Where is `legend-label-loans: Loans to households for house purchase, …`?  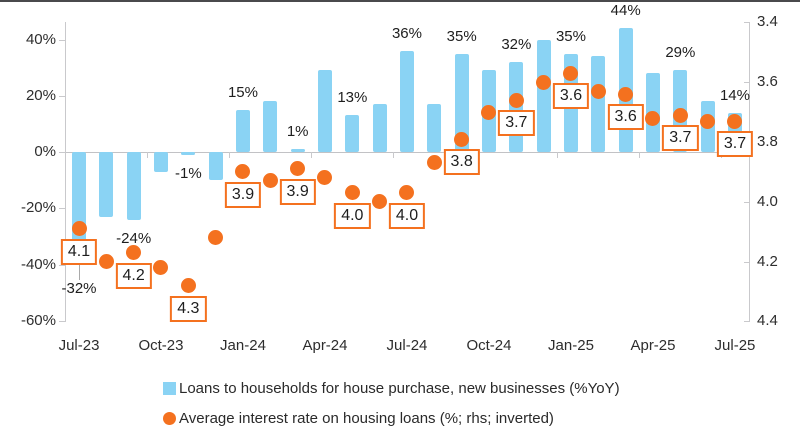 legend-label-loans: Loans to households for house purchase, … is located at coordinates (399, 388).